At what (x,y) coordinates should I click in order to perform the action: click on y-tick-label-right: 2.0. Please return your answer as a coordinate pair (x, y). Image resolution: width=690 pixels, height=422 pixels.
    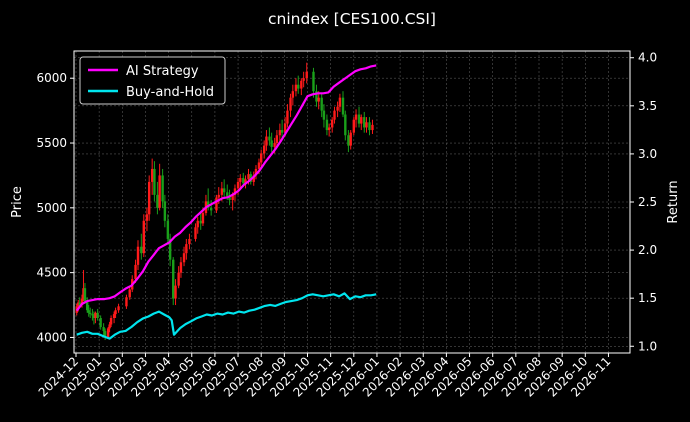
    Looking at the image, I should click on (647, 250).